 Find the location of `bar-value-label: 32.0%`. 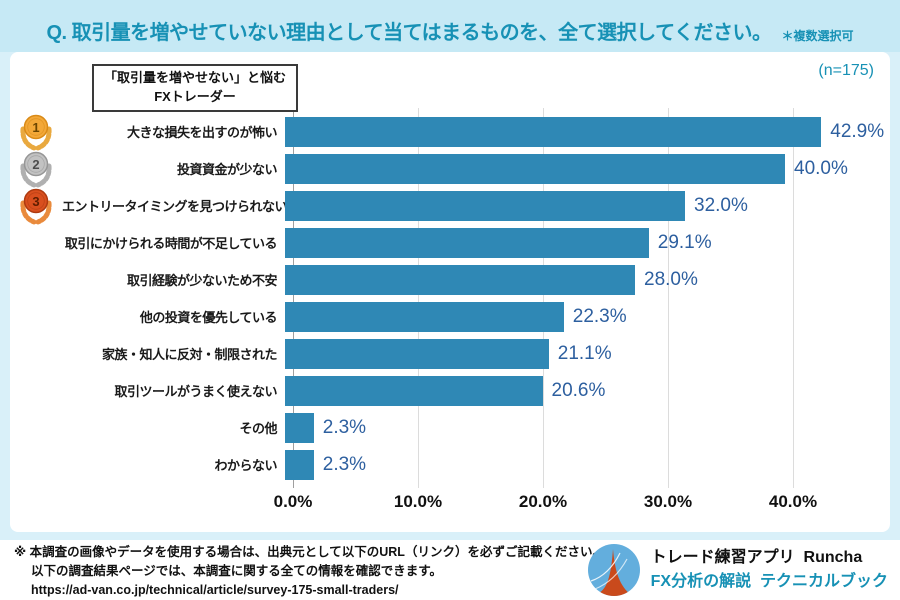

bar-value-label: 32.0% is located at coordinates (721, 205).